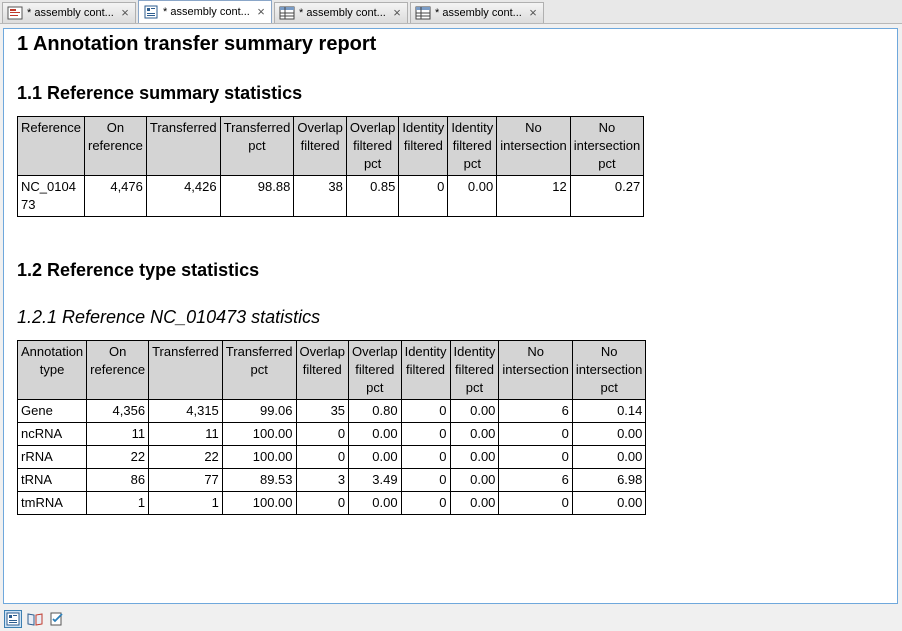  What do you see at coordinates (183, 146) in the screenshot?
I see `column-header: Transferred` at bounding box center [183, 146].